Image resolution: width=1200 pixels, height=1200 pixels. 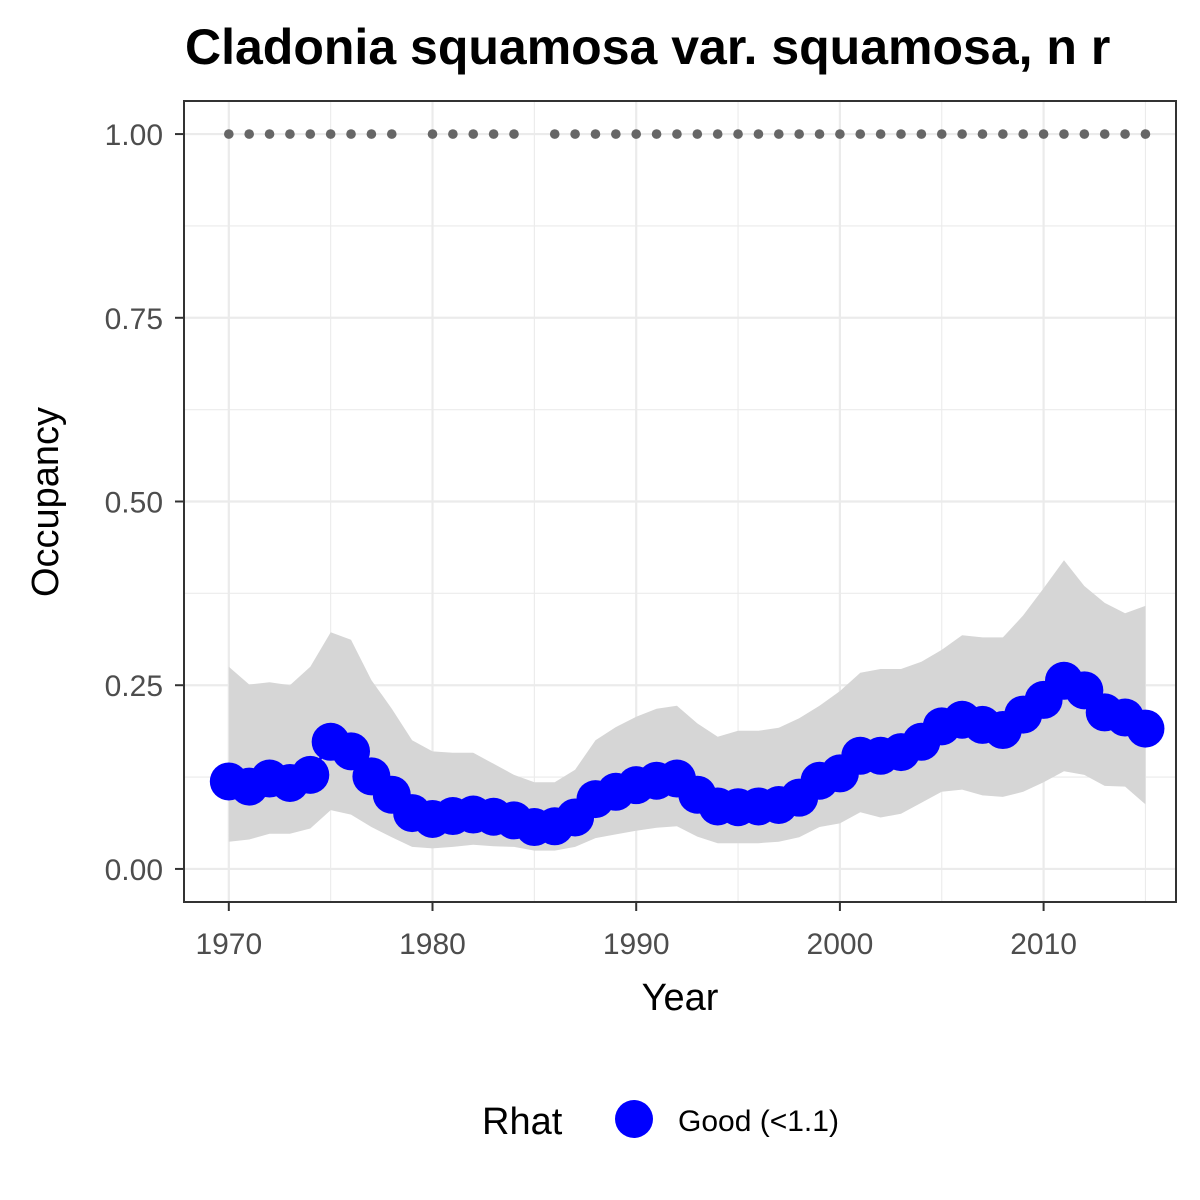 What do you see at coordinates (46, 502) in the screenshot?
I see `y-axis-title: Occupancy` at bounding box center [46, 502].